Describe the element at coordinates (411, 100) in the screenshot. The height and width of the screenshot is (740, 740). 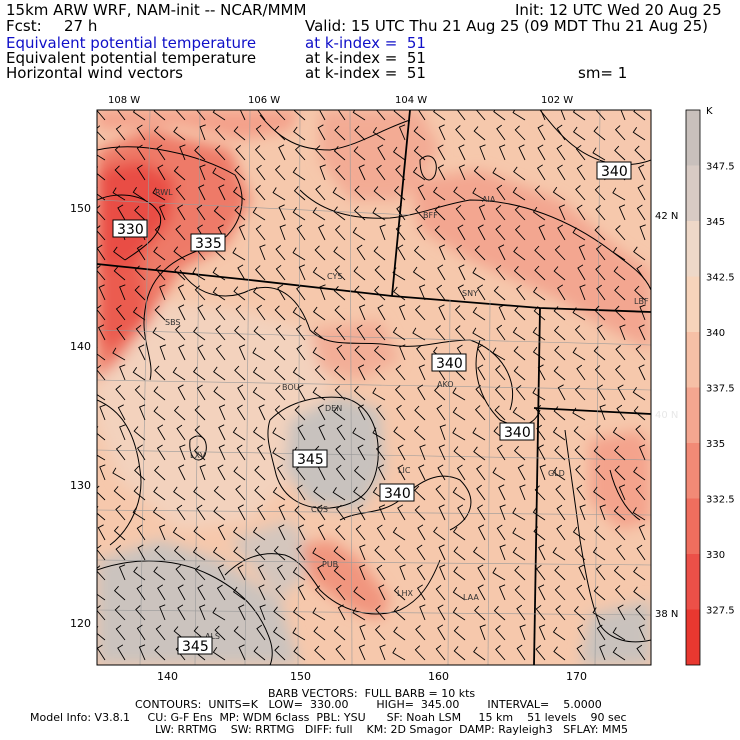
I see `lon-label: 104 W` at that location.